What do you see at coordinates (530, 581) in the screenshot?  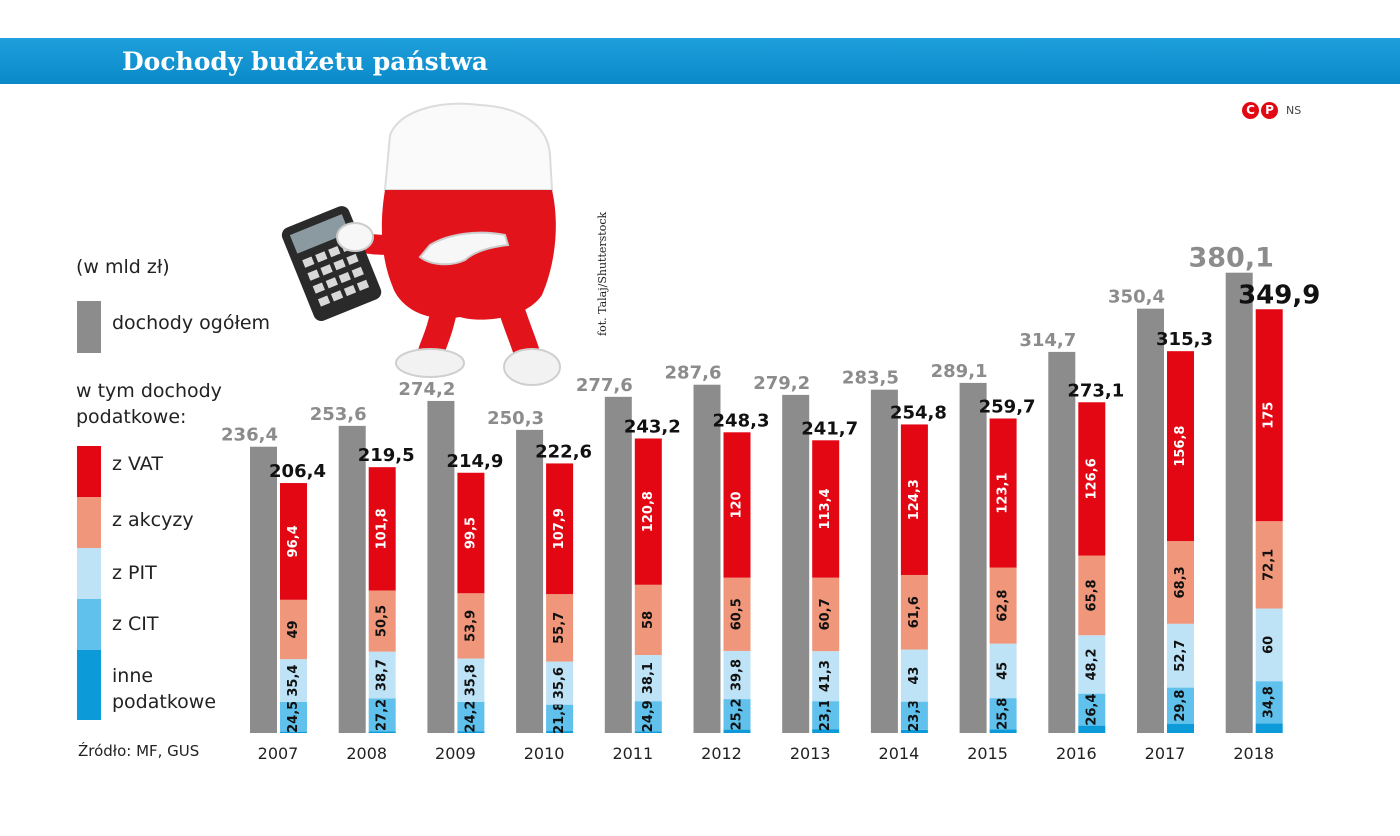 I see `total-bar-2010` at bounding box center [530, 581].